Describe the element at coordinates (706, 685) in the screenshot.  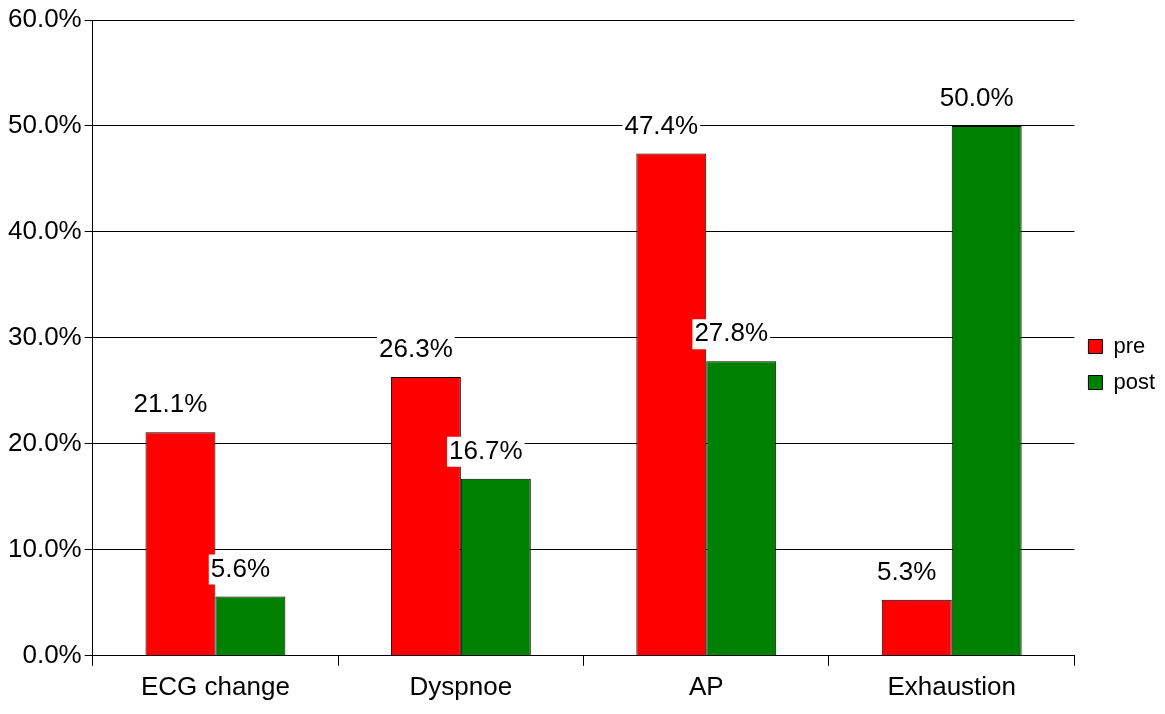
I see `x-tick-label: AP` at that location.